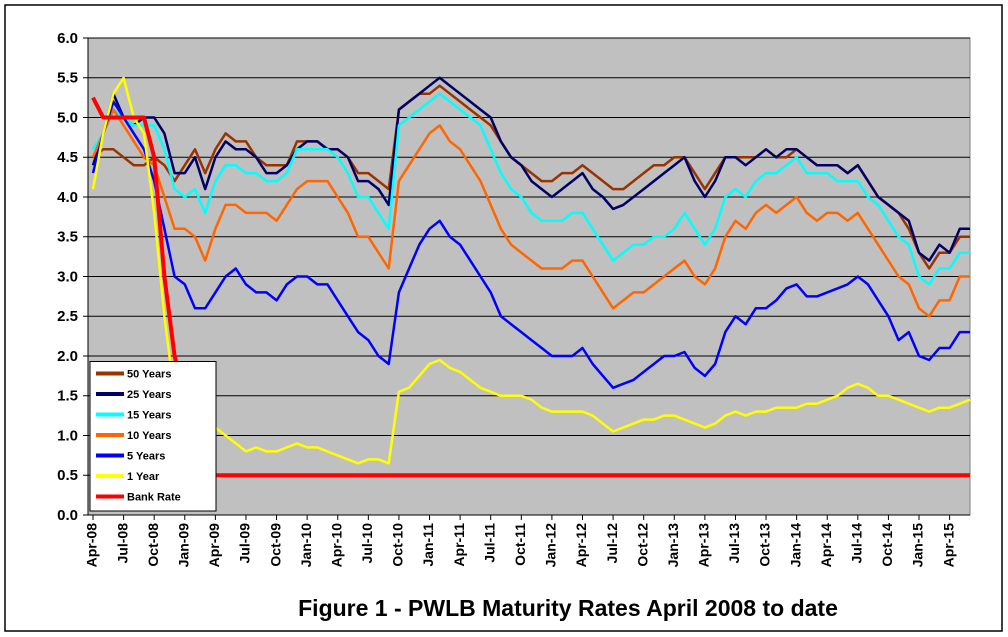 The image size is (1008, 637). Describe the element at coordinates (67, 117) in the screenshot. I see `y-tick-label: 5.0` at that location.